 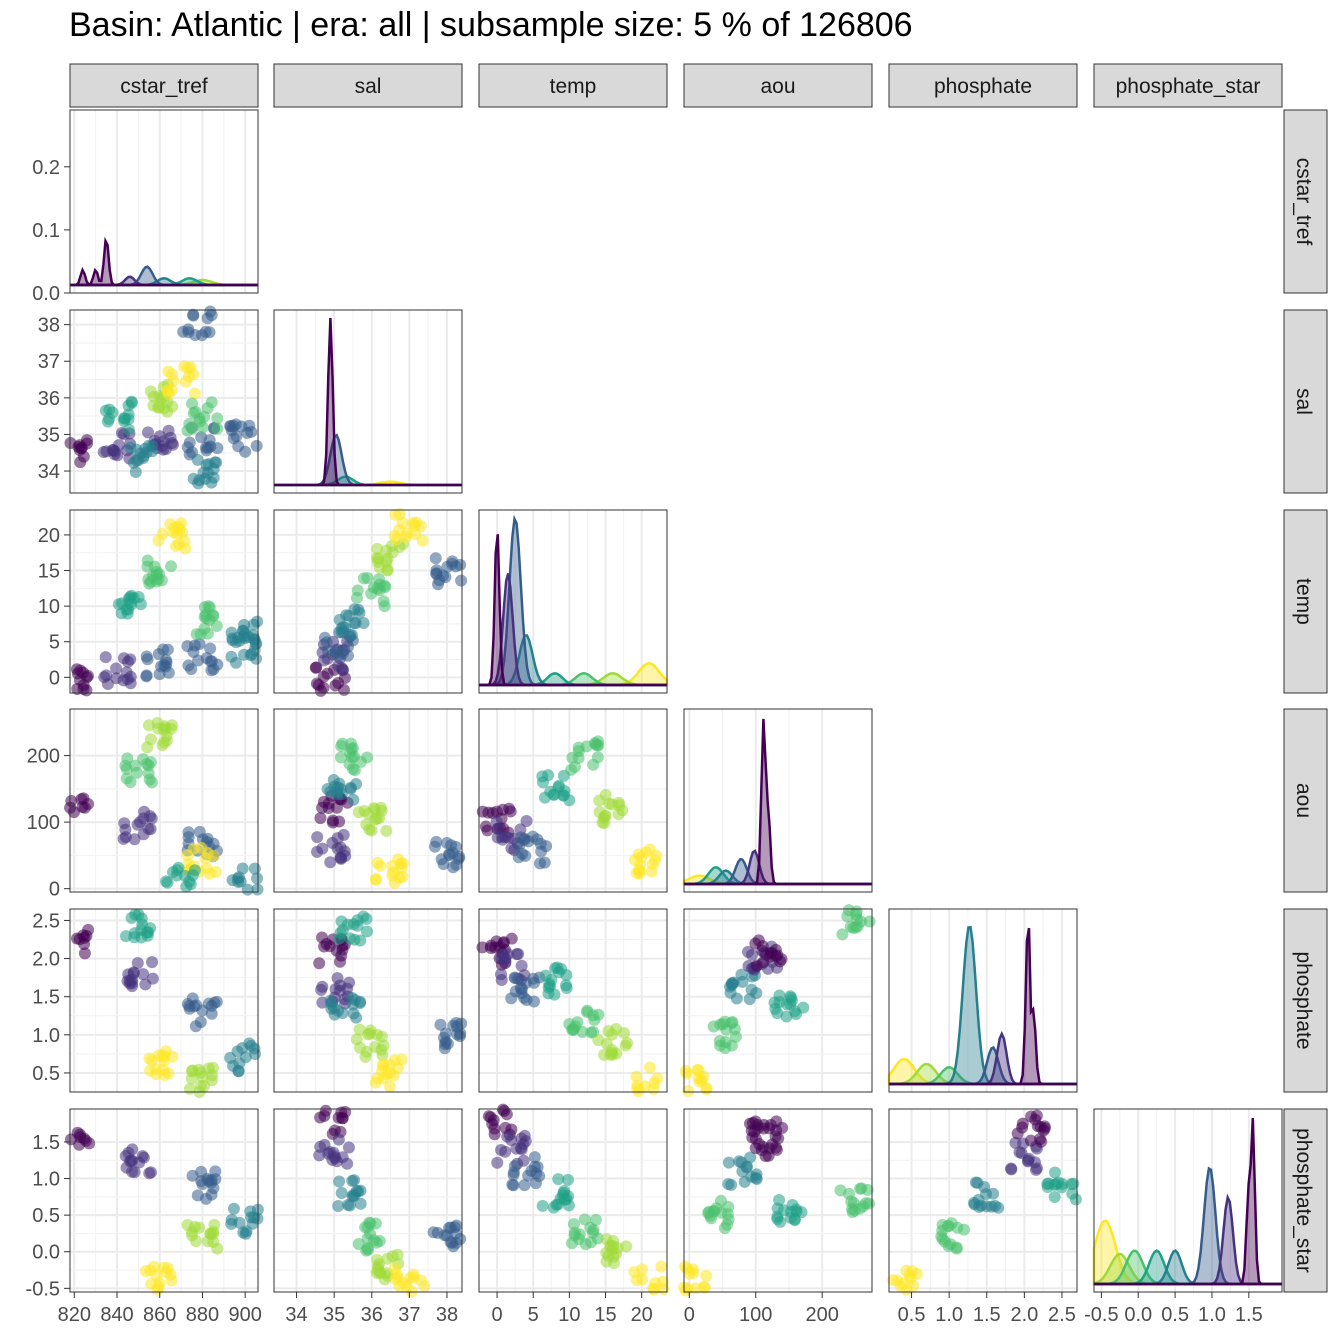 I want to click on ytick-label-sal: 35, so click(x=49, y=435).